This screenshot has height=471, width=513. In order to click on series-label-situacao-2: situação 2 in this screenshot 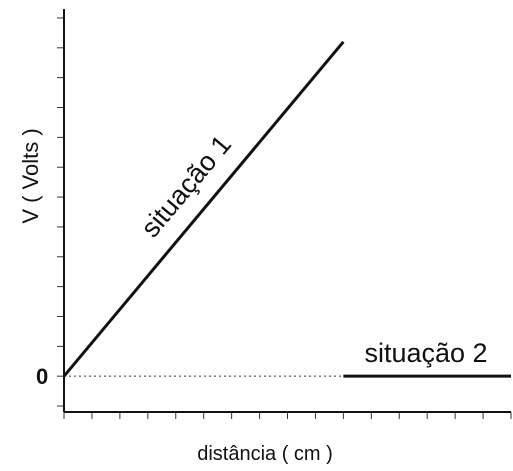, I will do `click(425, 353)`.